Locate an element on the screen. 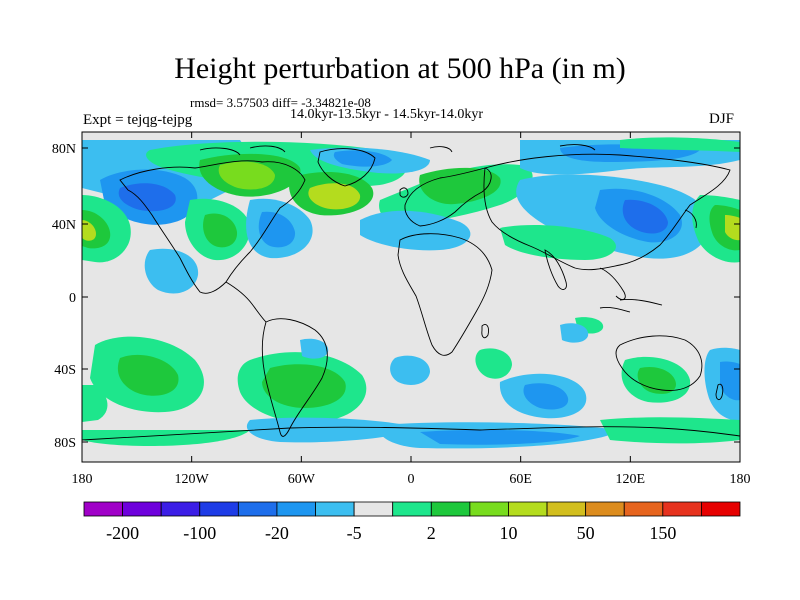  stats-line: rmsd= 3.57503 diff= -3.34821e-08 is located at coordinates (280, 102).